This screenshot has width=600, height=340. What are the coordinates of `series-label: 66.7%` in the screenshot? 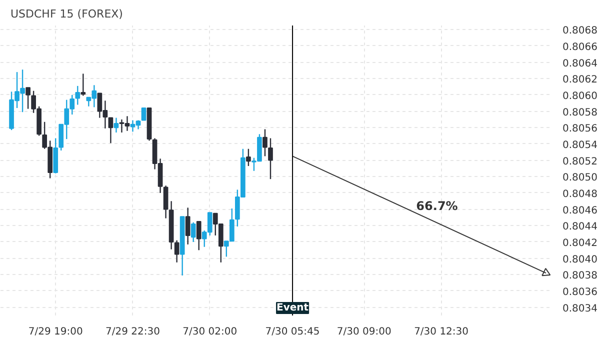 It's located at (437, 205).